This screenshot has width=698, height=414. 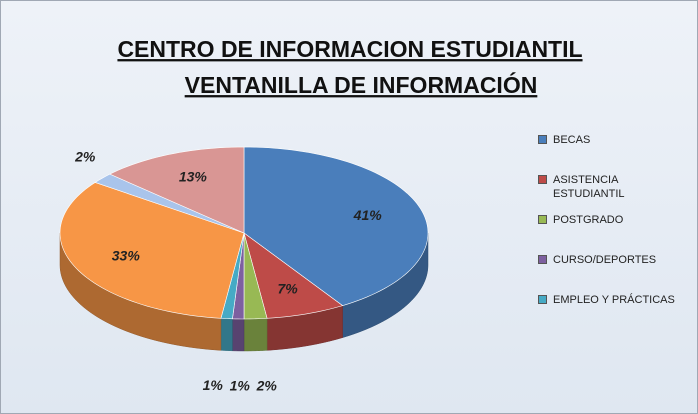 I want to click on legend-item: EMPLEO Y PRÁCTICAS, so click(x=617, y=313).